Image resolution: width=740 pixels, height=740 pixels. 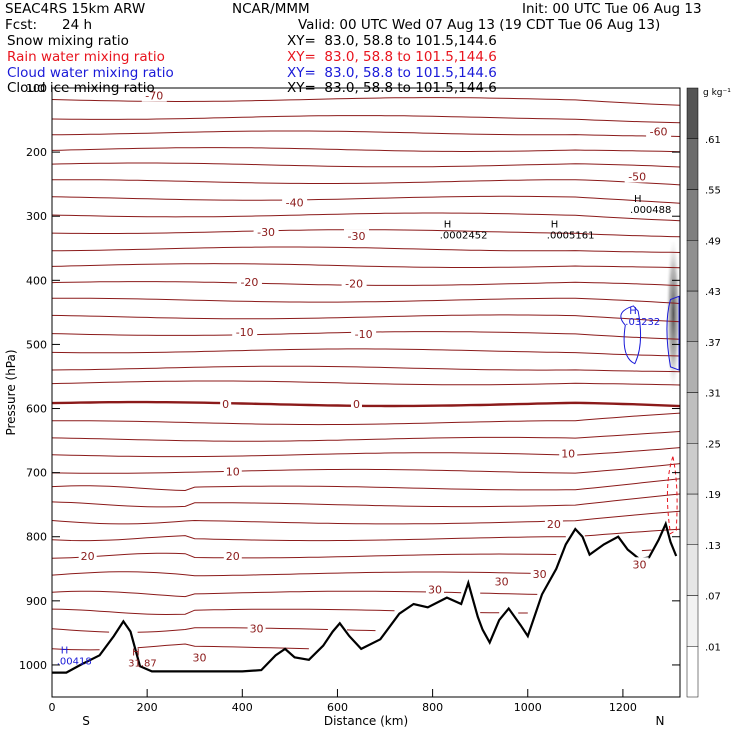 I want to click on y-tick-label-400: 400, so click(x=36, y=280).